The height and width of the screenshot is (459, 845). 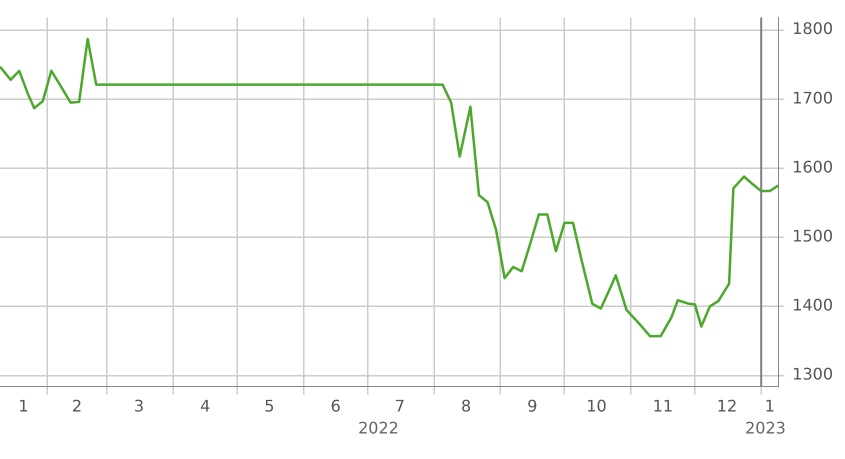 I want to click on x-tick-label: 10, so click(x=596, y=406).